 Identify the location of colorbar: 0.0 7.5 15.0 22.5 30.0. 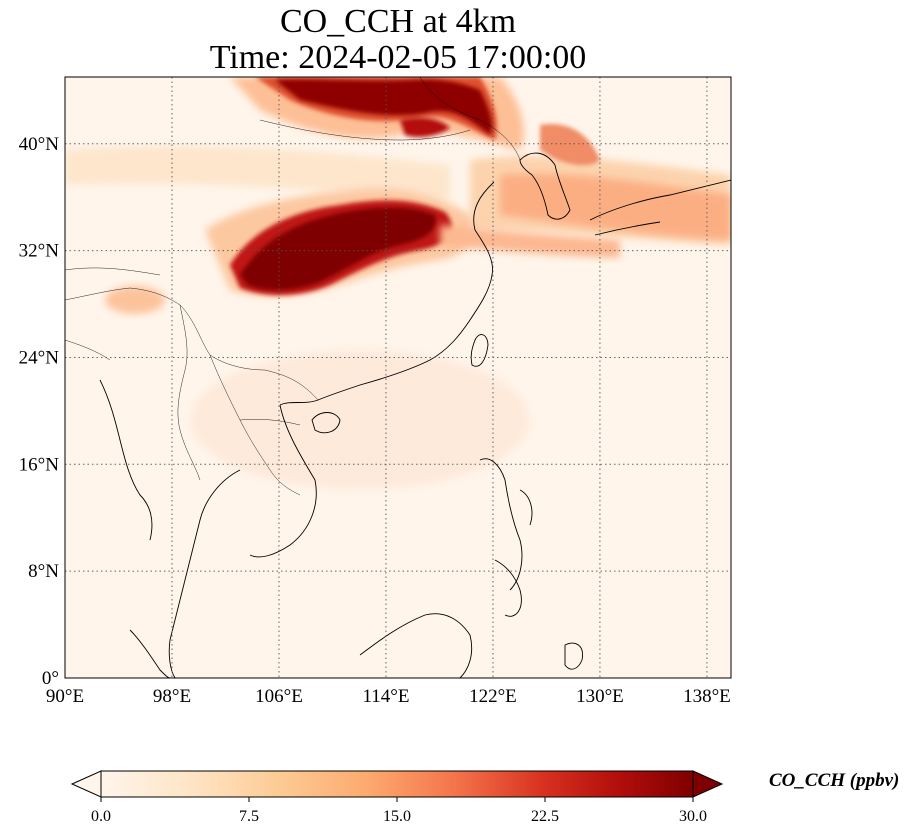
(397, 797).